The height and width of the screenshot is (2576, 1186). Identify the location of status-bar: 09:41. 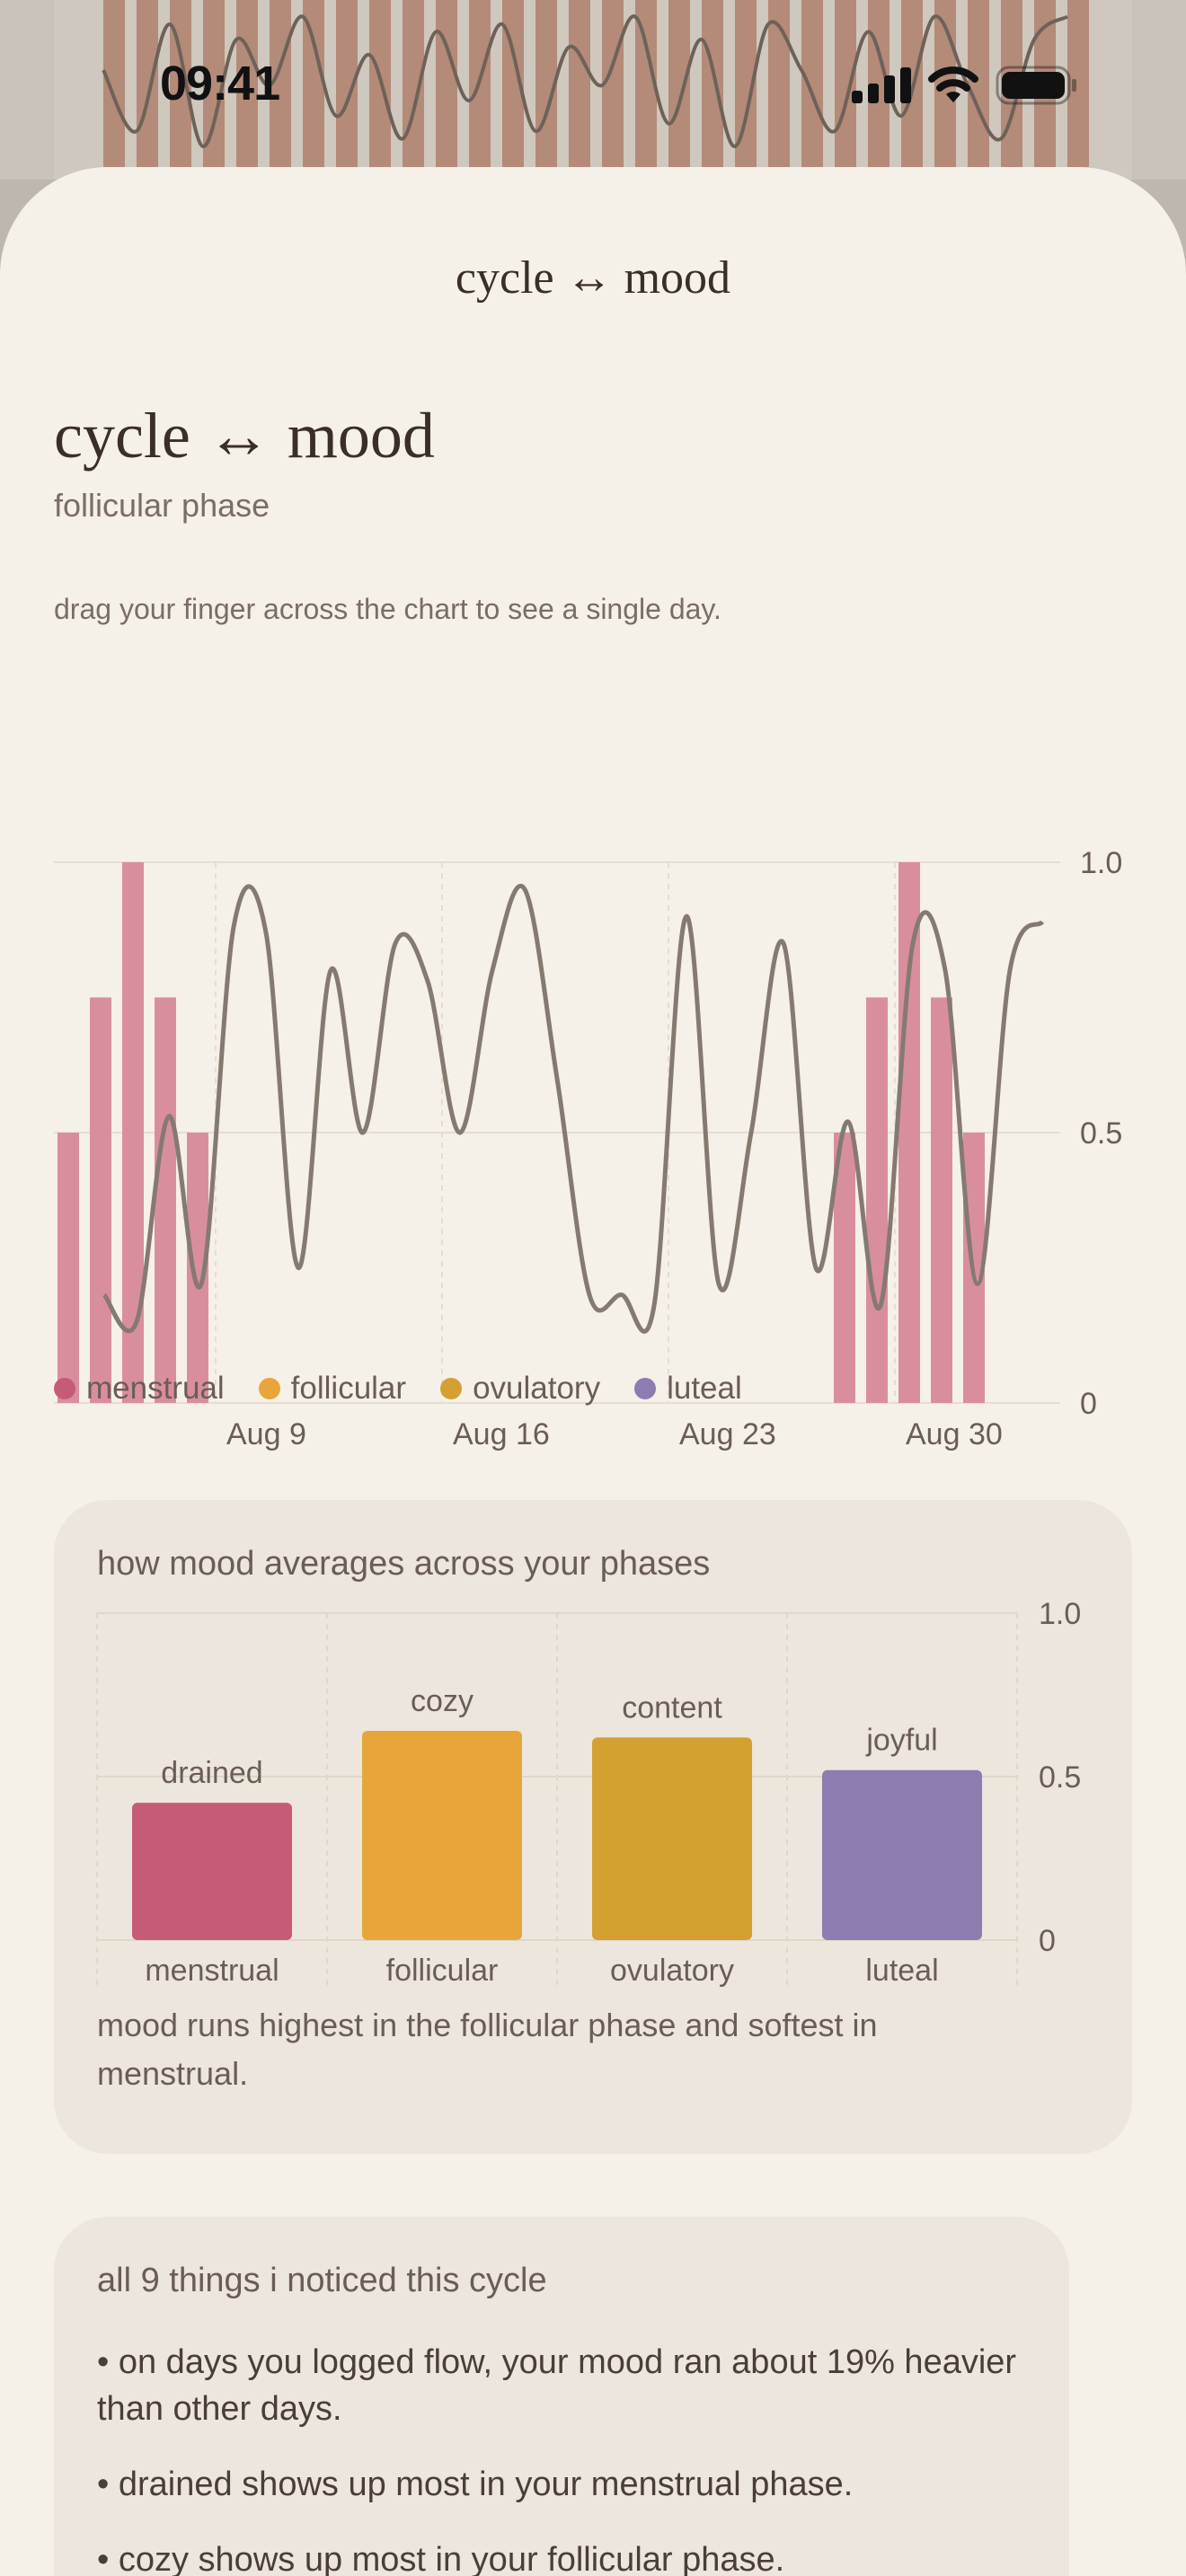
(593, 85).